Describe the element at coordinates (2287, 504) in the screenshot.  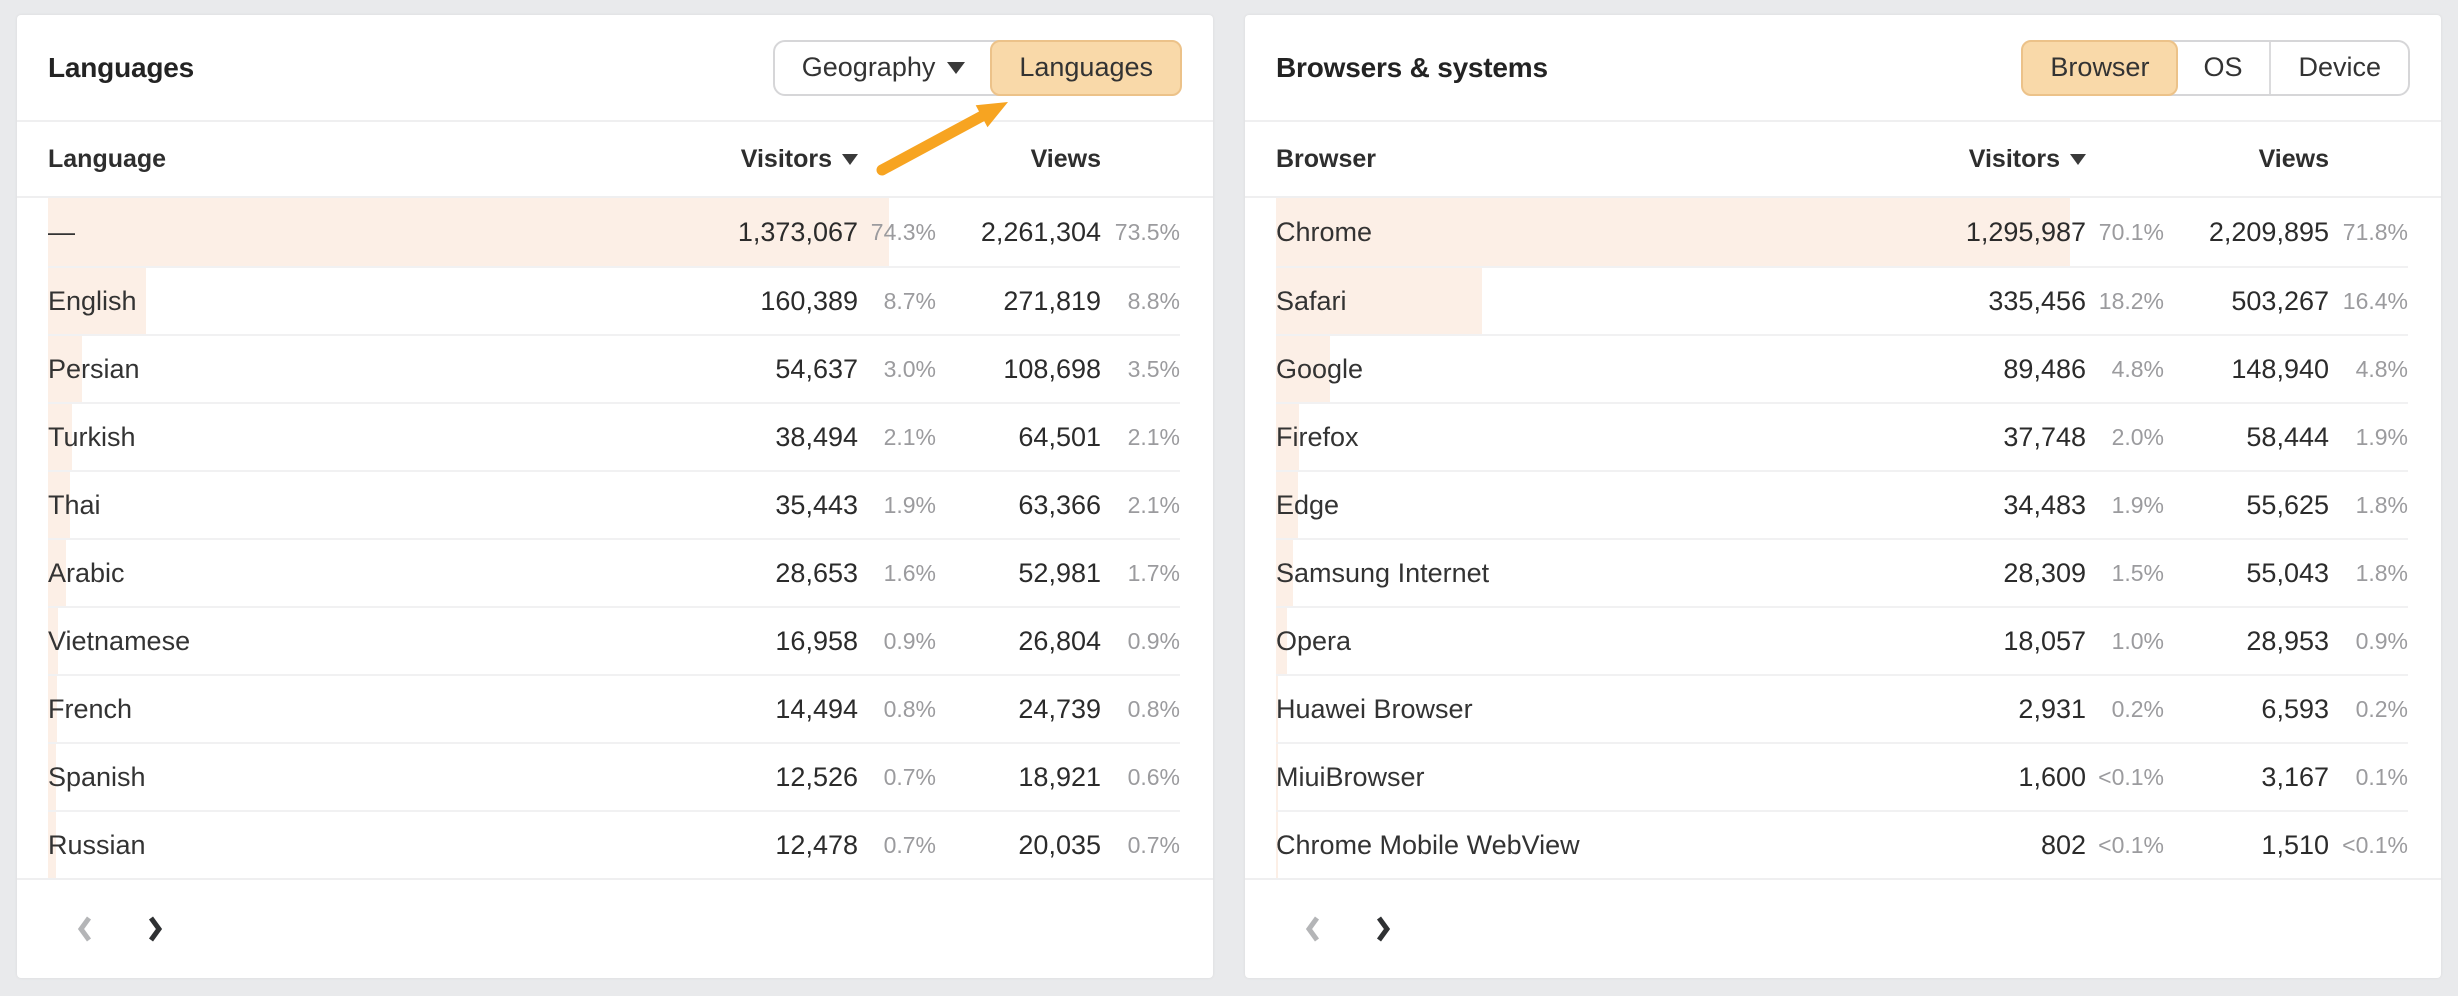
I see `row-views: 55,625` at that location.